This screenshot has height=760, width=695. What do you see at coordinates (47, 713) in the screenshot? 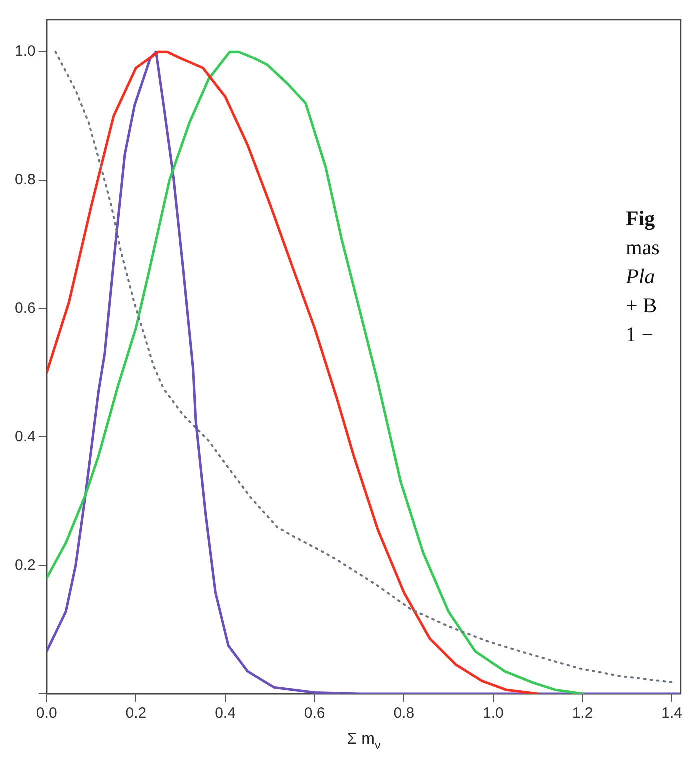
I see `x-tick-label: 0.0` at bounding box center [47, 713].